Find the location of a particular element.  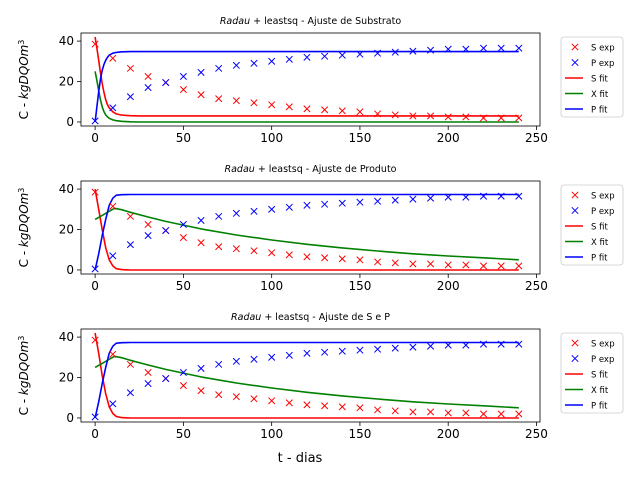

subplot-title-rest: + leastsq - Ajuste de Substrato is located at coordinates (325, 21).